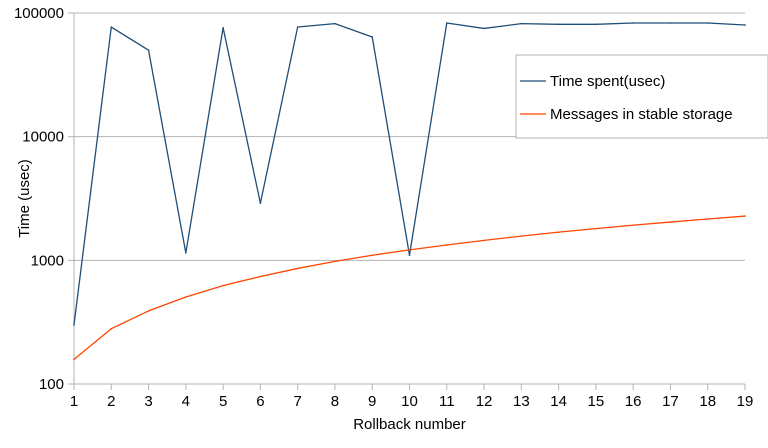 Image resolution: width=768 pixels, height=448 pixels. What do you see at coordinates (707, 401) in the screenshot?
I see `x-tick-label-18: 18` at bounding box center [707, 401].